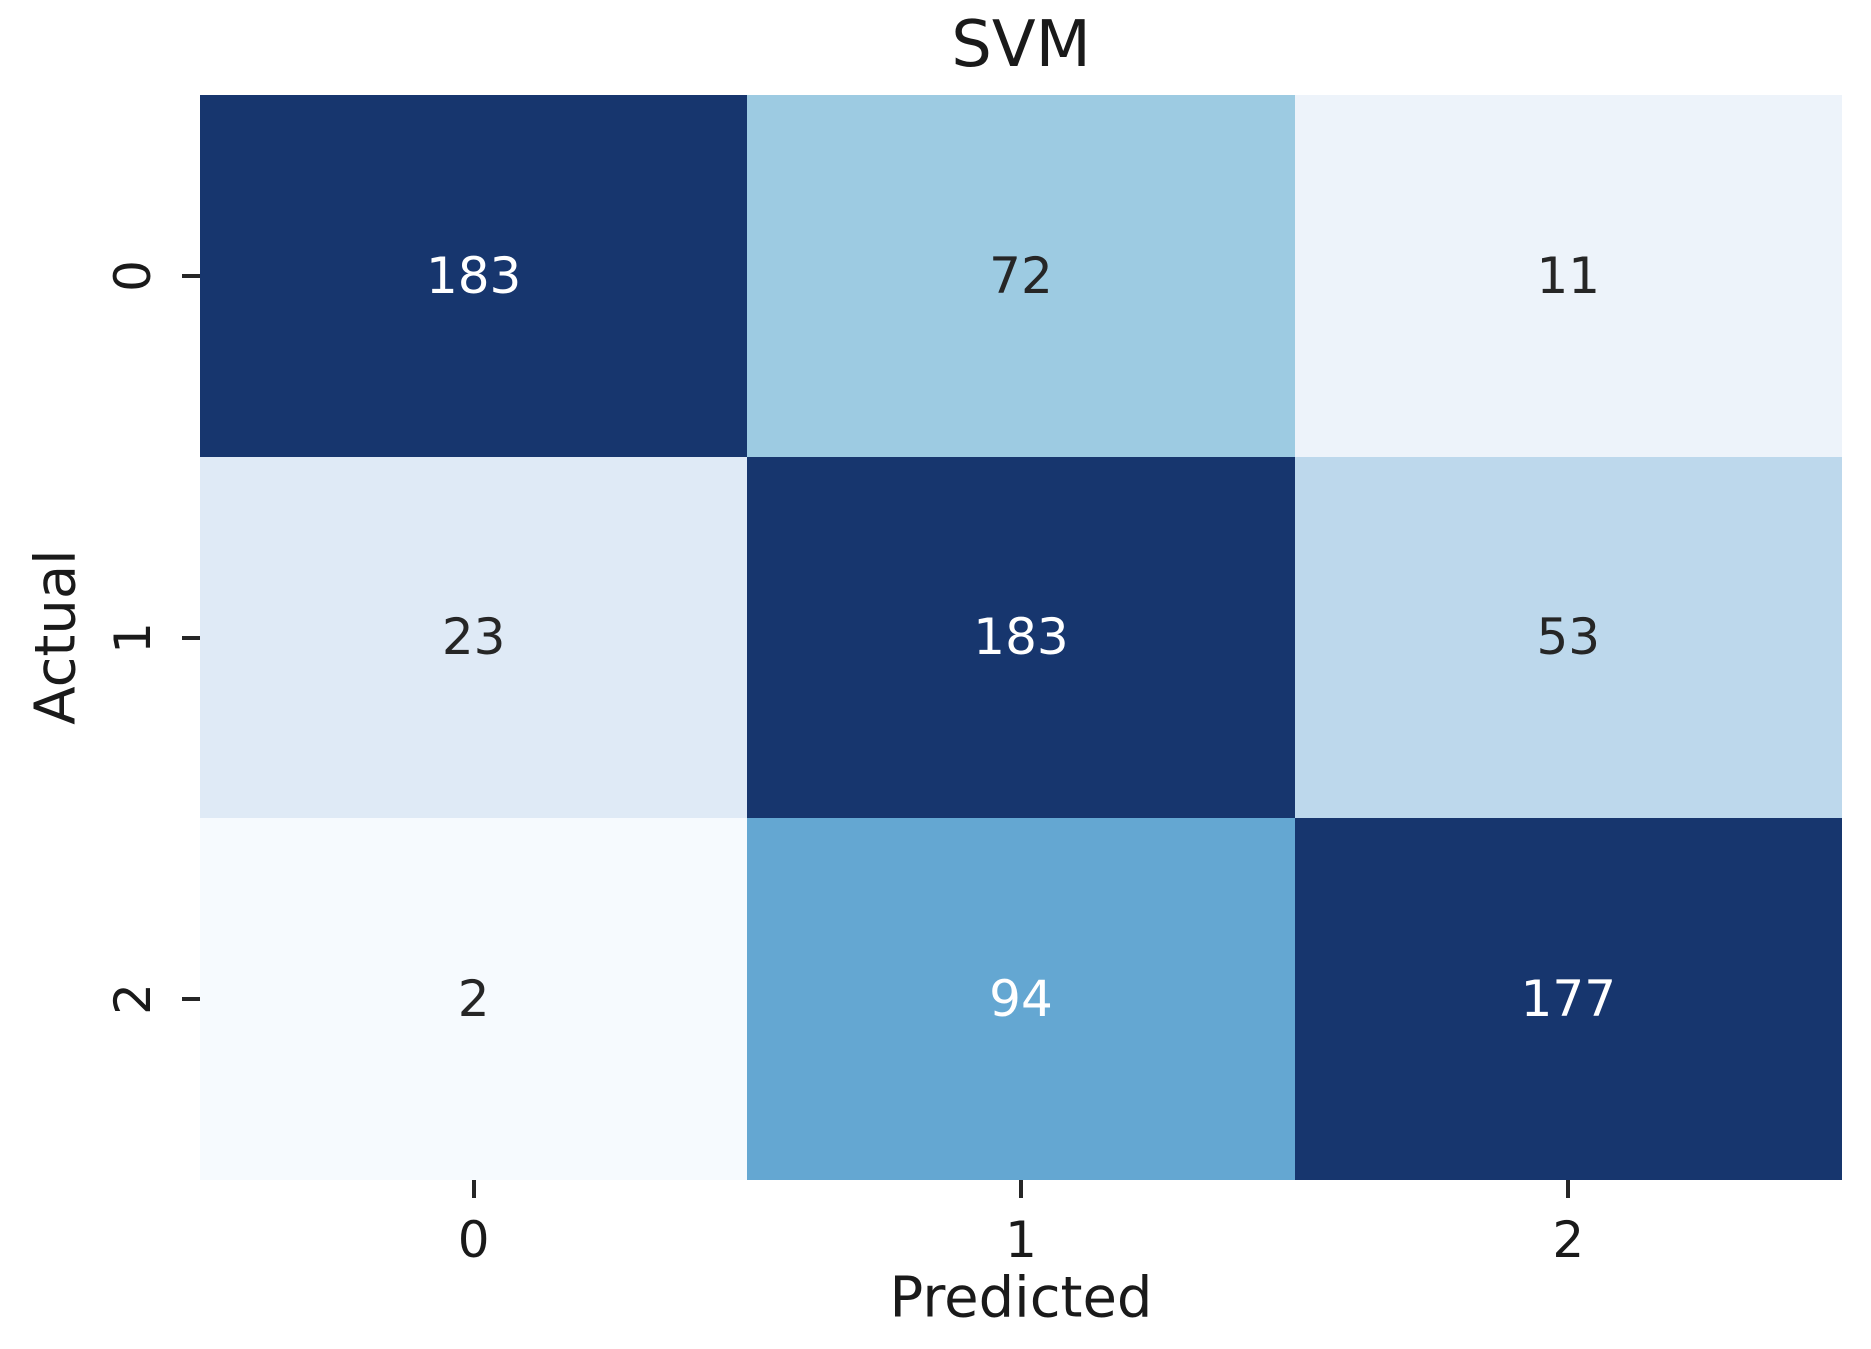 This screenshot has height=1349, width=1871. What do you see at coordinates (473, 1240) in the screenshot?
I see `x-tick-label: 0` at bounding box center [473, 1240].